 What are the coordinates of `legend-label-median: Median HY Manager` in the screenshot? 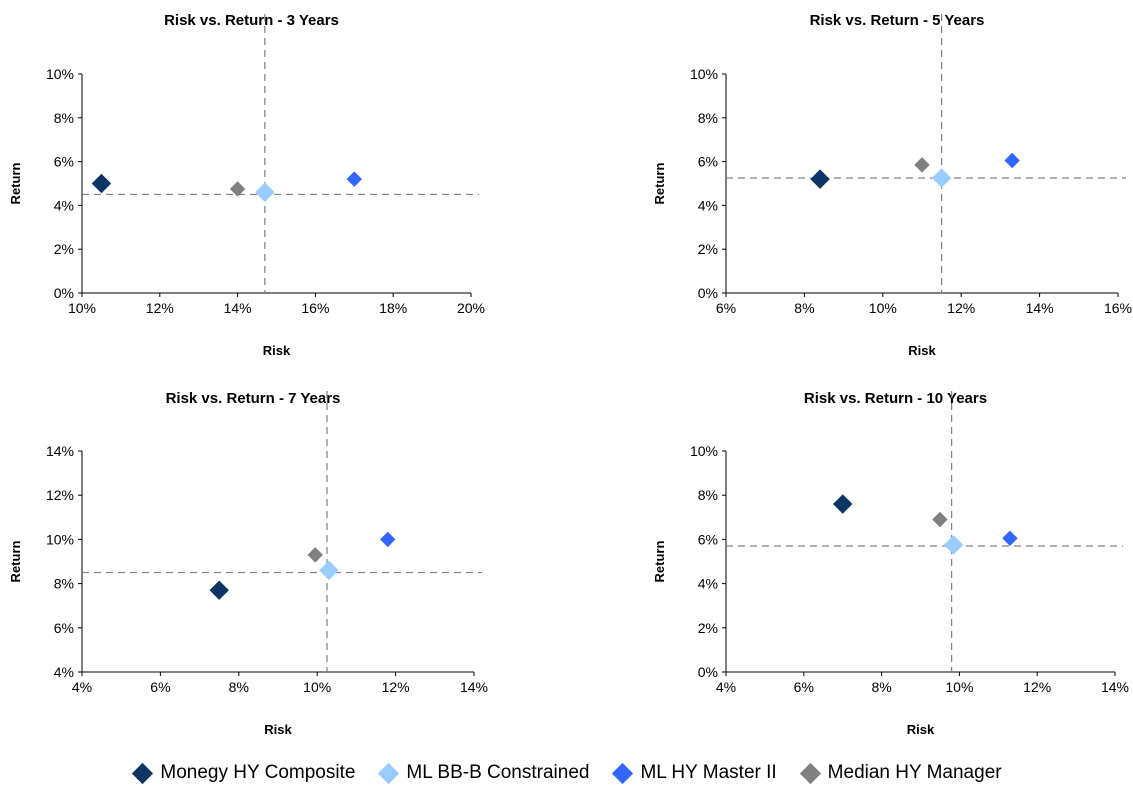 It's located at (914, 772).